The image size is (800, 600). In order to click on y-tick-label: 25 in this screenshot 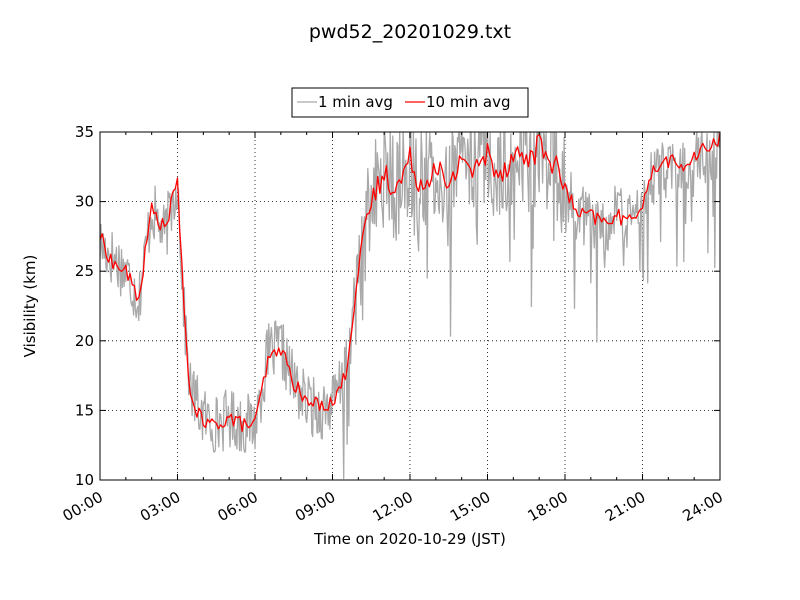, I will do `click(84, 271)`.